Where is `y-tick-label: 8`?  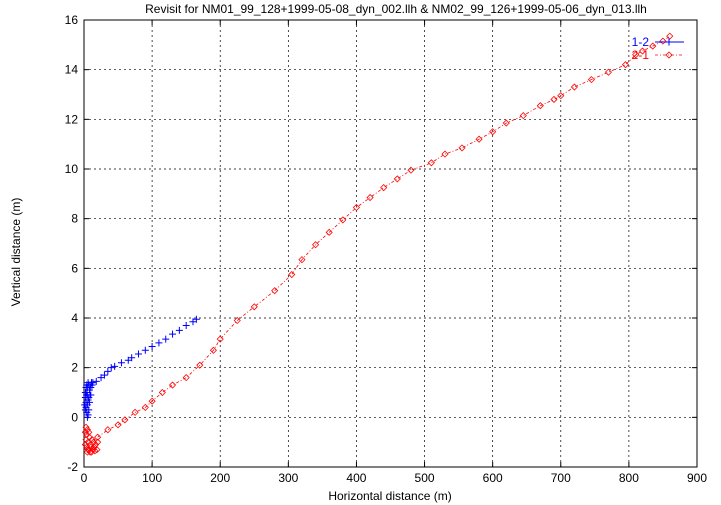 y-tick-label: 8 is located at coordinates (74, 219).